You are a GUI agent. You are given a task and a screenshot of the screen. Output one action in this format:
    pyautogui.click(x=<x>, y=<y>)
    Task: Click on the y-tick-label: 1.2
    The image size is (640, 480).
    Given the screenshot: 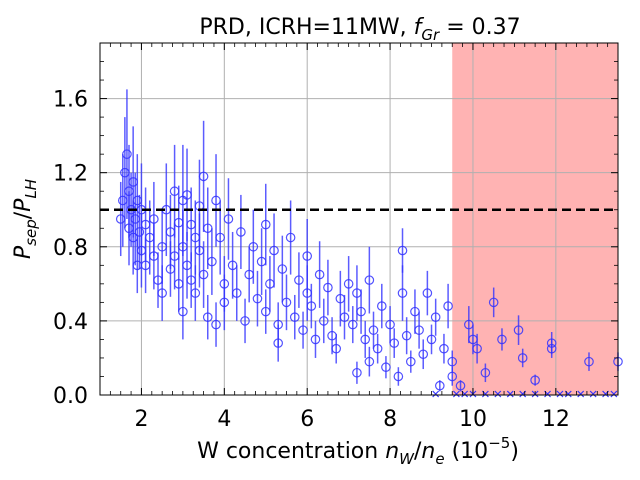 What is the action you would take?
    pyautogui.click(x=70, y=174)
    